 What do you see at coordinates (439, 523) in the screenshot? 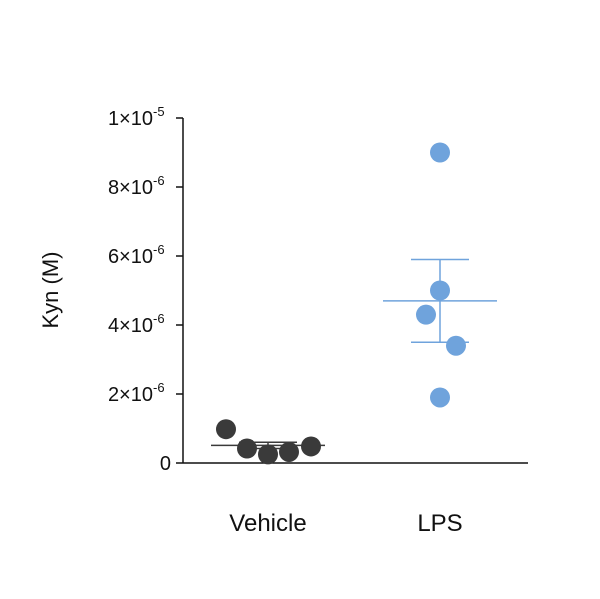
I see `x-category-label: LPS` at bounding box center [439, 523].